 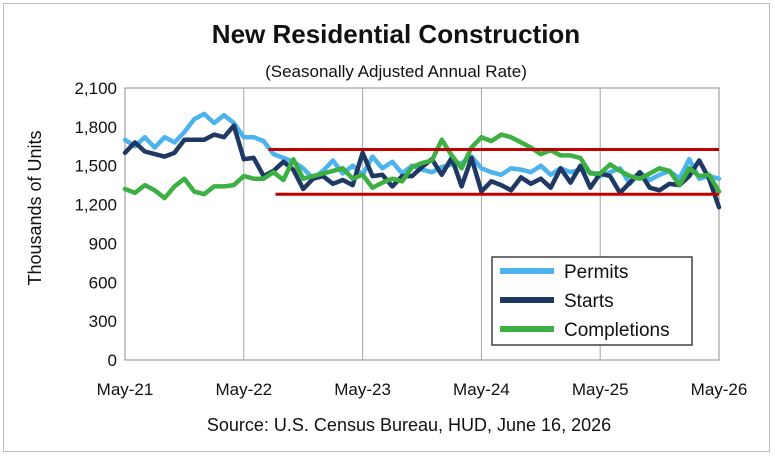 What do you see at coordinates (103, 243) in the screenshot?
I see `y-tick-label: 900` at bounding box center [103, 243].